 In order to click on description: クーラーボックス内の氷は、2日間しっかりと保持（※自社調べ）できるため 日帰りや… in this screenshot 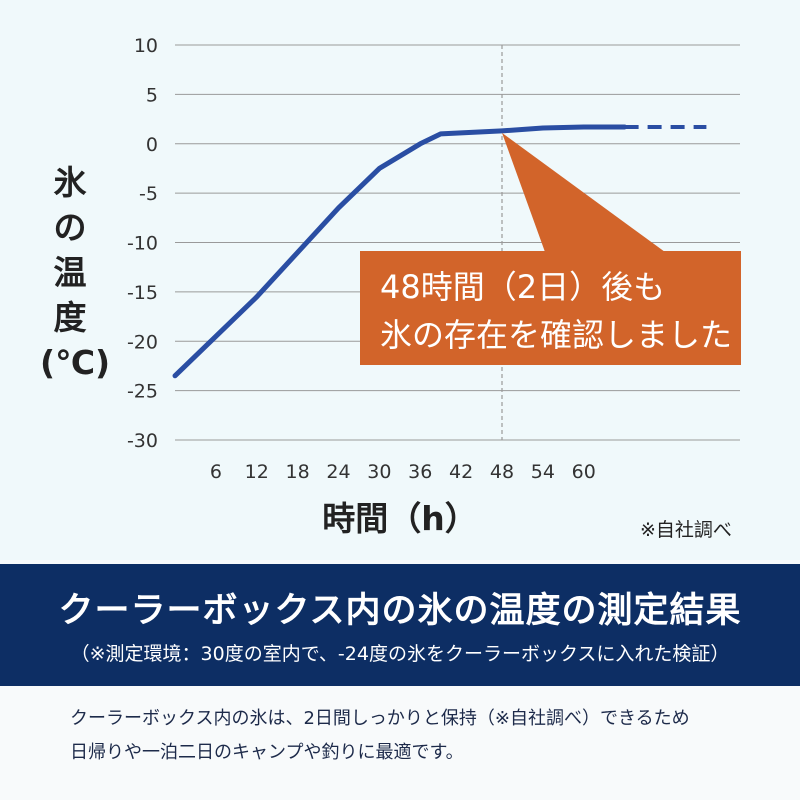, I will do `click(420, 736)`.